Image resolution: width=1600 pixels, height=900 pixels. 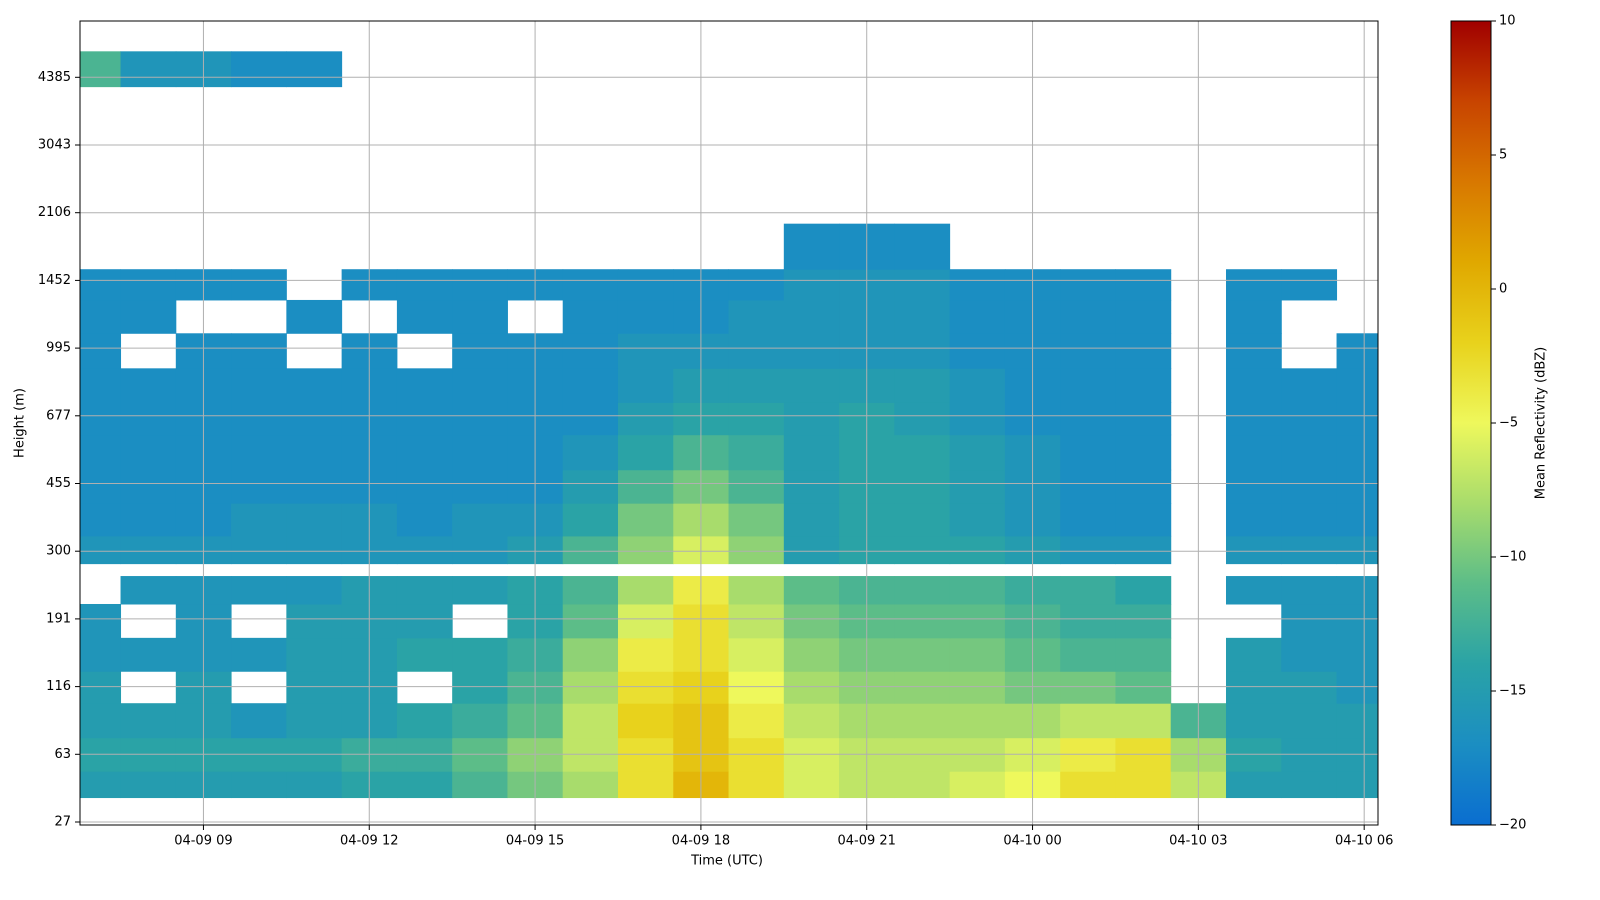 I want to click on x-tick-label: 04-09 18, so click(x=701, y=841).